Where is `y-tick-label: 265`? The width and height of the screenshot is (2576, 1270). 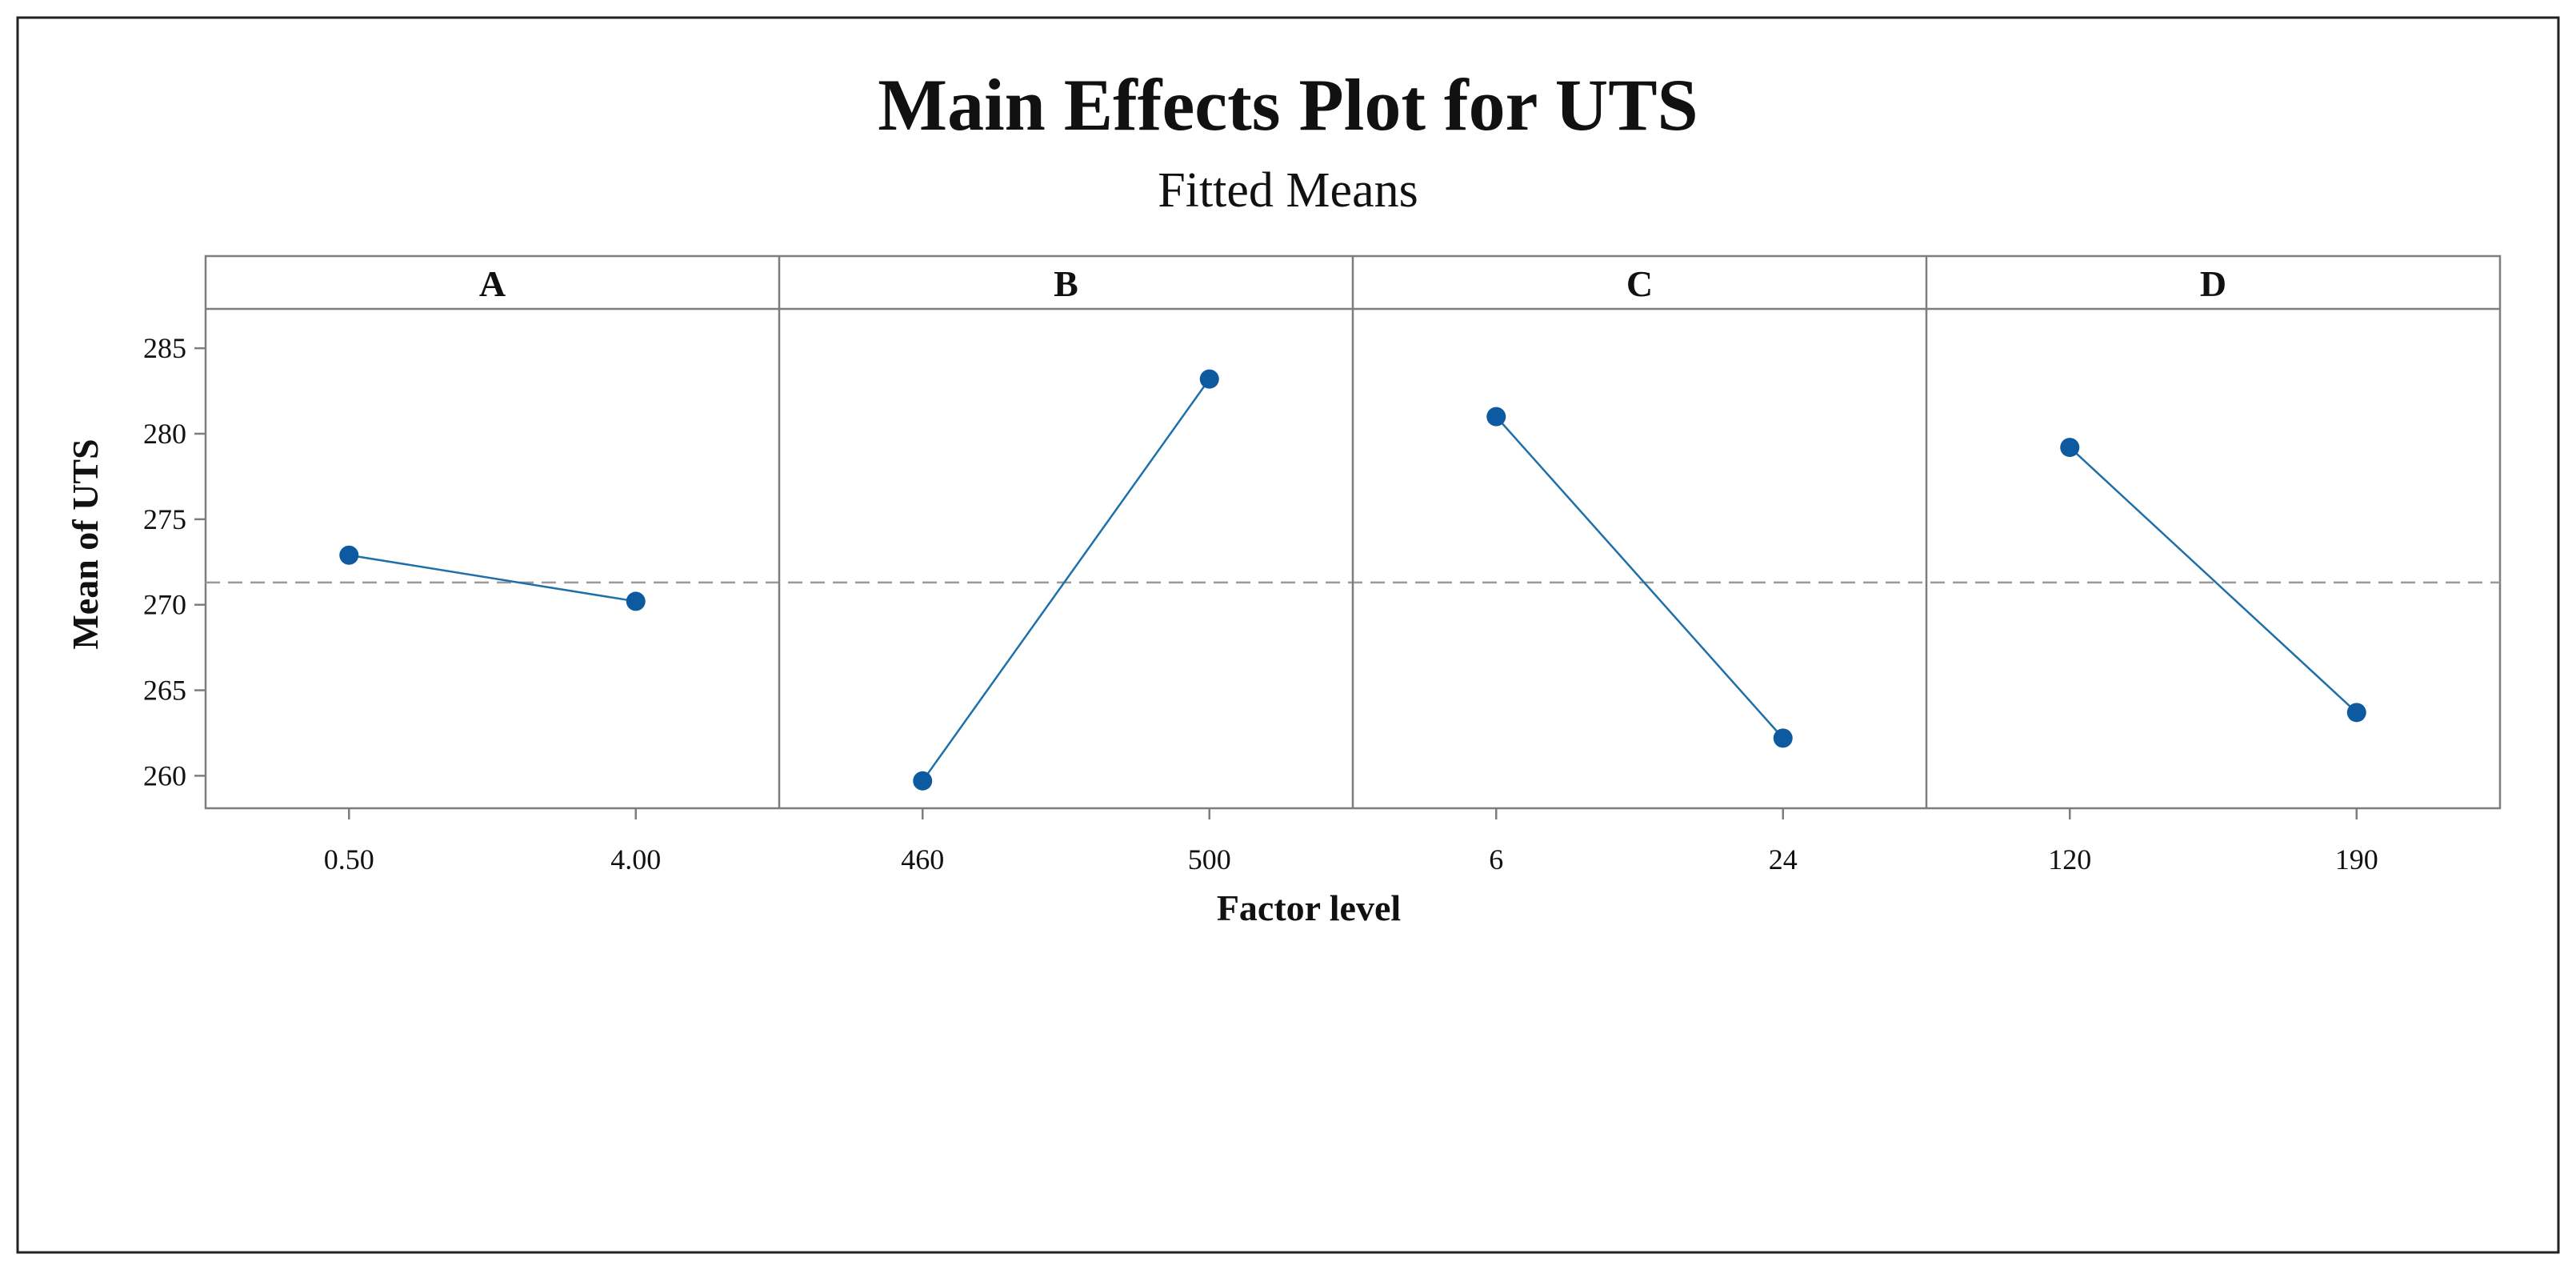 y-tick-label: 265 is located at coordinates (164, 691).